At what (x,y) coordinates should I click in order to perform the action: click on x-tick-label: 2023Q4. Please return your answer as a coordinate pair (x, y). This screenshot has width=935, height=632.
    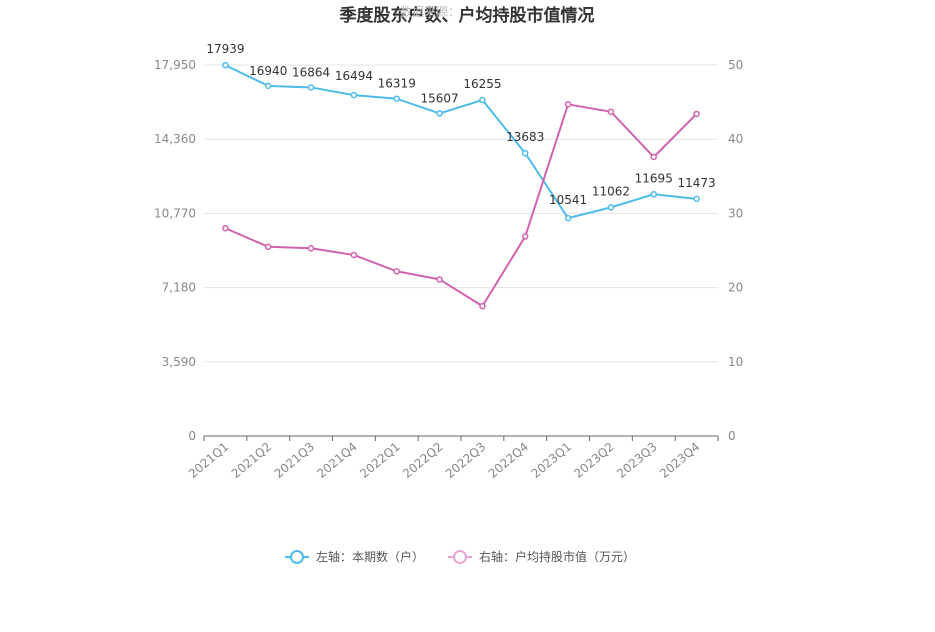
    Looking at the image, I should click on (679, 460).